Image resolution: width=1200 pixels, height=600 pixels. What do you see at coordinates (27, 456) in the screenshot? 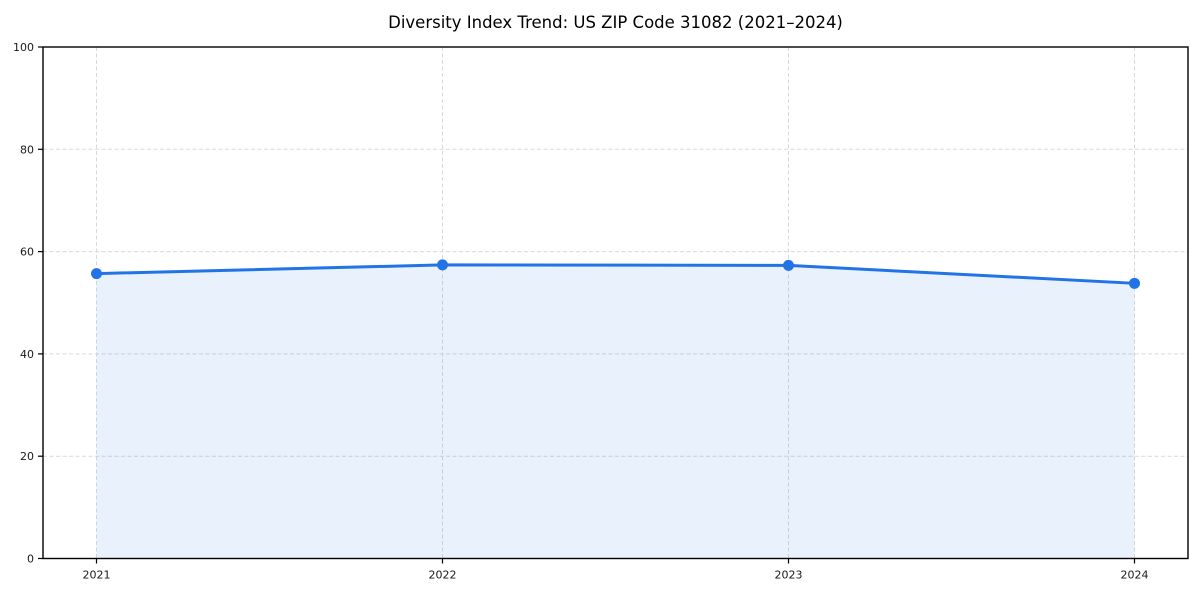
I see `y-axis-tick-label: 20` at bounding box center [27, 456].